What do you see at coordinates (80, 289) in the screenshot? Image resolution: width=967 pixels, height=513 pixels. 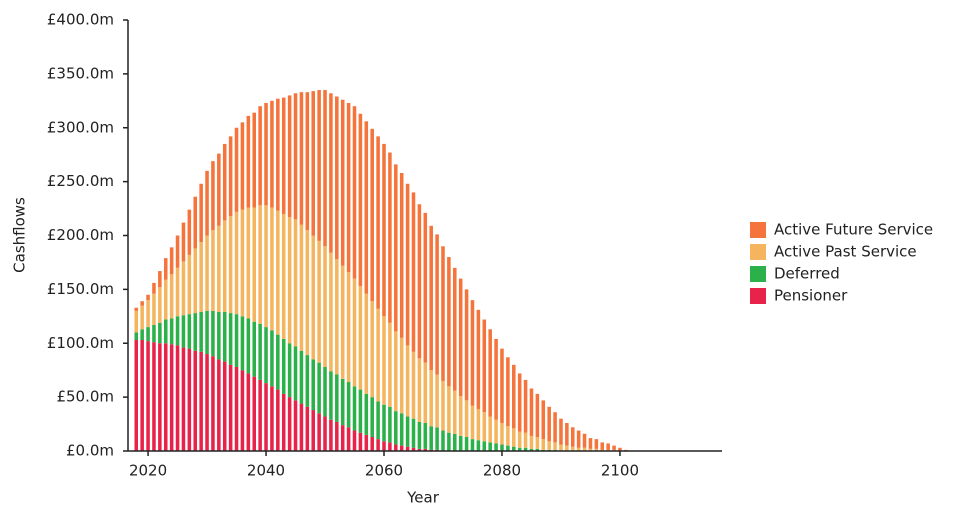 I see `y-tick-label: £150.0m` at bounding box center [80, 289].